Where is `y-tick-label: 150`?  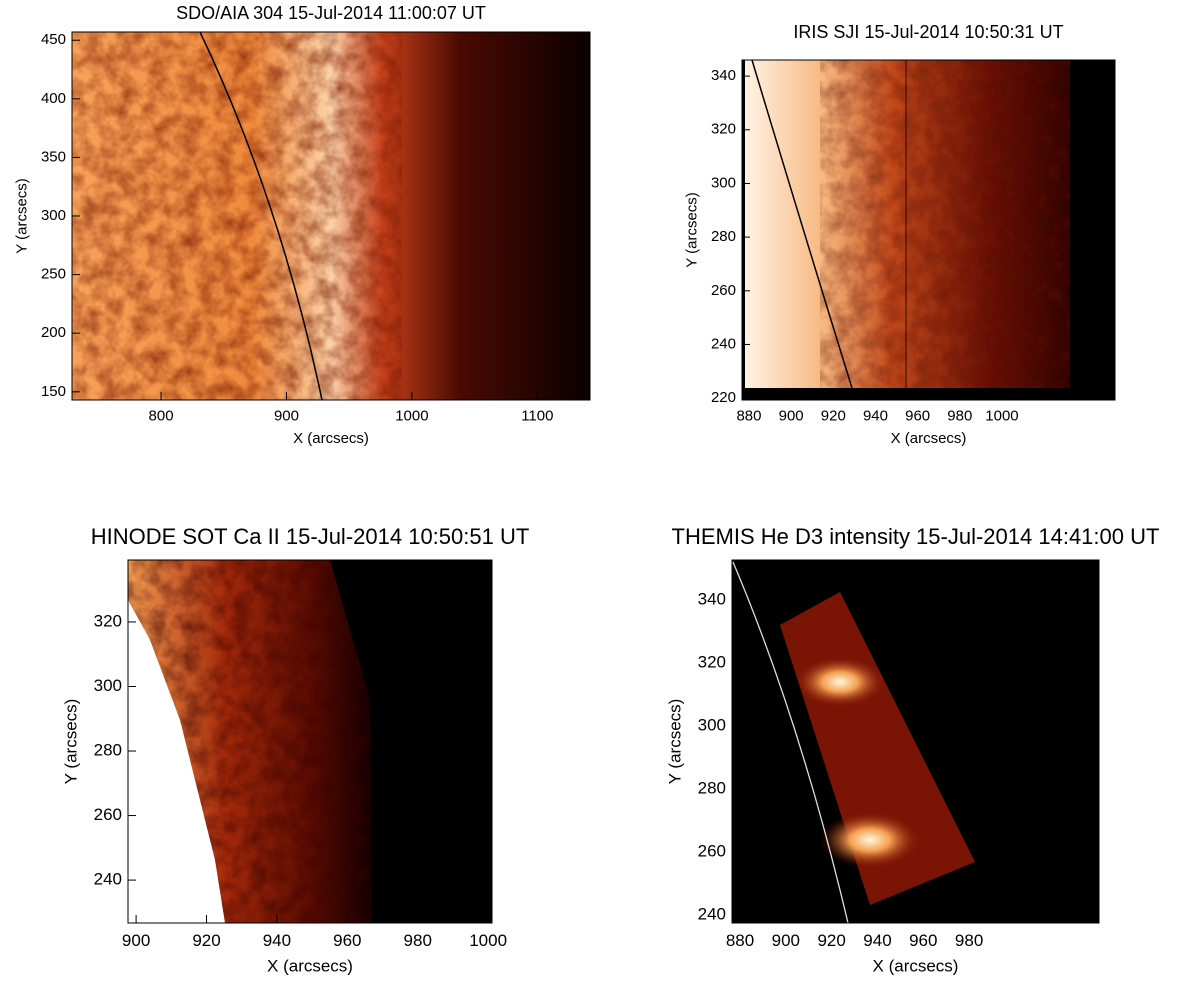 y-tick-label: 150 is located at coordinates (53, 391).